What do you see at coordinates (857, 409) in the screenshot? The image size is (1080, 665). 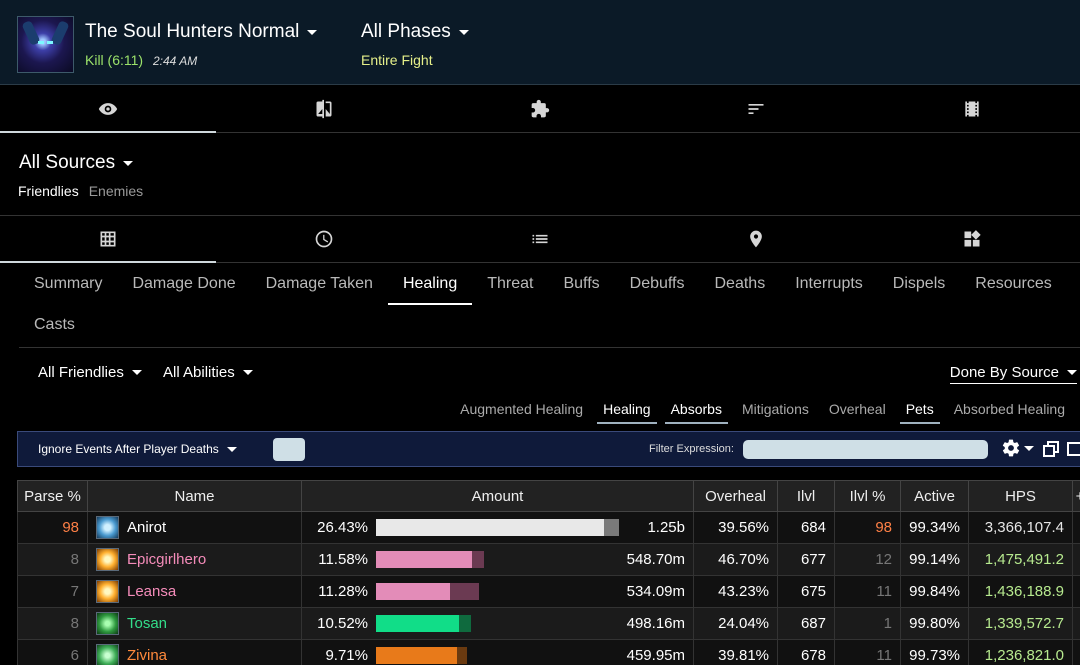 I see `toggle-overheal: Overheal` at bounding box center [857, 409].